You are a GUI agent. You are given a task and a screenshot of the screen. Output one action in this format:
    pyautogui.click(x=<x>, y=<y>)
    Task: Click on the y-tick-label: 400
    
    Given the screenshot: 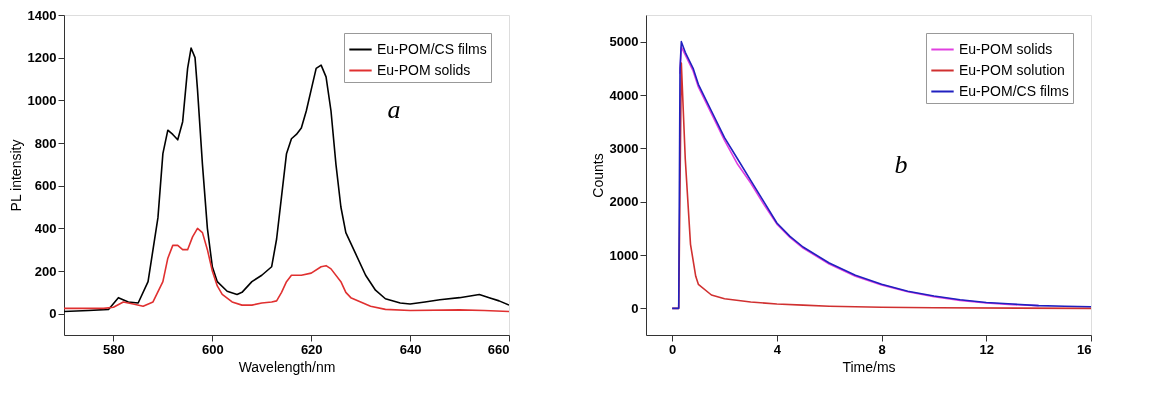 What is the action you would take?
    pyautogui.click(x=45, y=228)
    